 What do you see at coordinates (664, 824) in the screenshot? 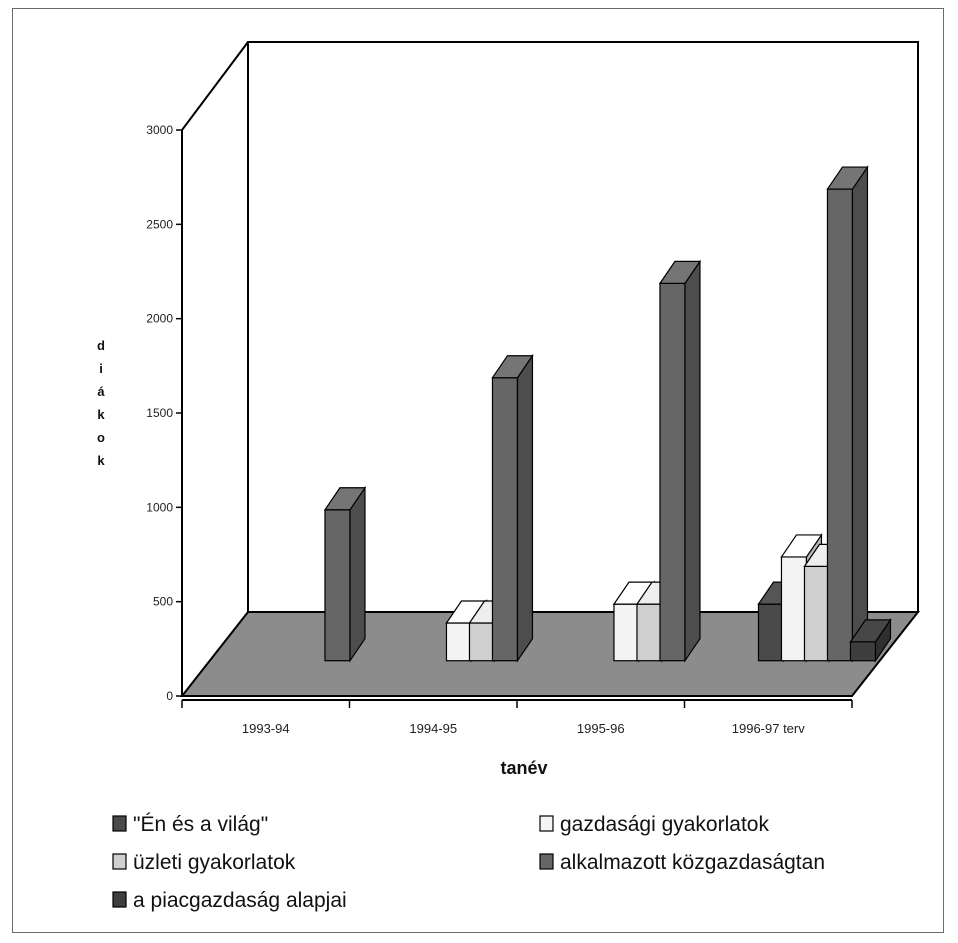
I see `legend-label: gazdasági gyakorlatok` at bounding box center [664, 824].